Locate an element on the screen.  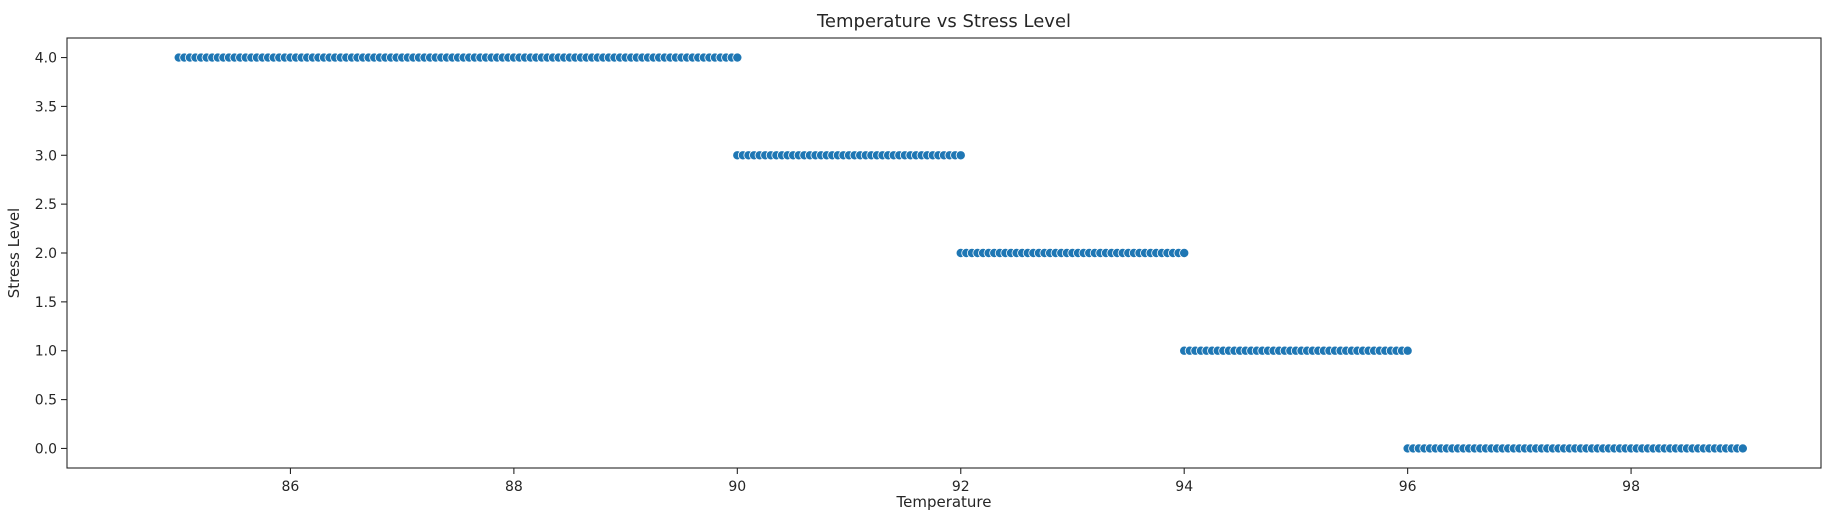
y-tick-label: 1.0 is located at coordinates (46, 352).